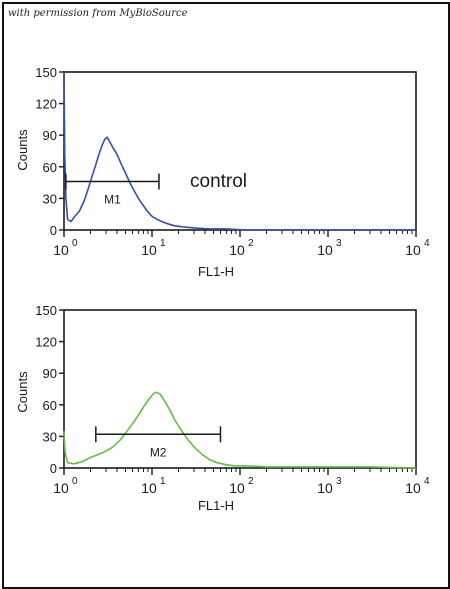 This screenshot has height=589, width=450. Describe the element at coordinates (158, 452) in the screenshot. I see `marker-label: M2` at that location.